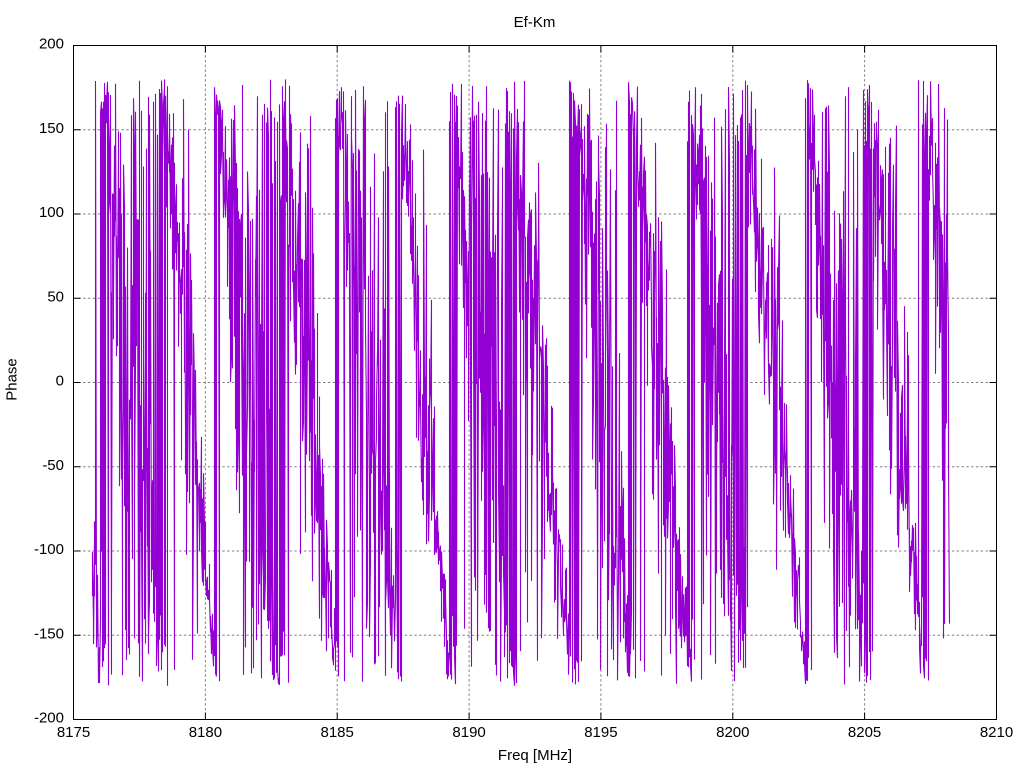 The width and height of the screenshot is (1024, 768). What do you see at coordinates (51, 212) in the screenshot?
I see `svg-text: 100` at bounding box center [51, 212].